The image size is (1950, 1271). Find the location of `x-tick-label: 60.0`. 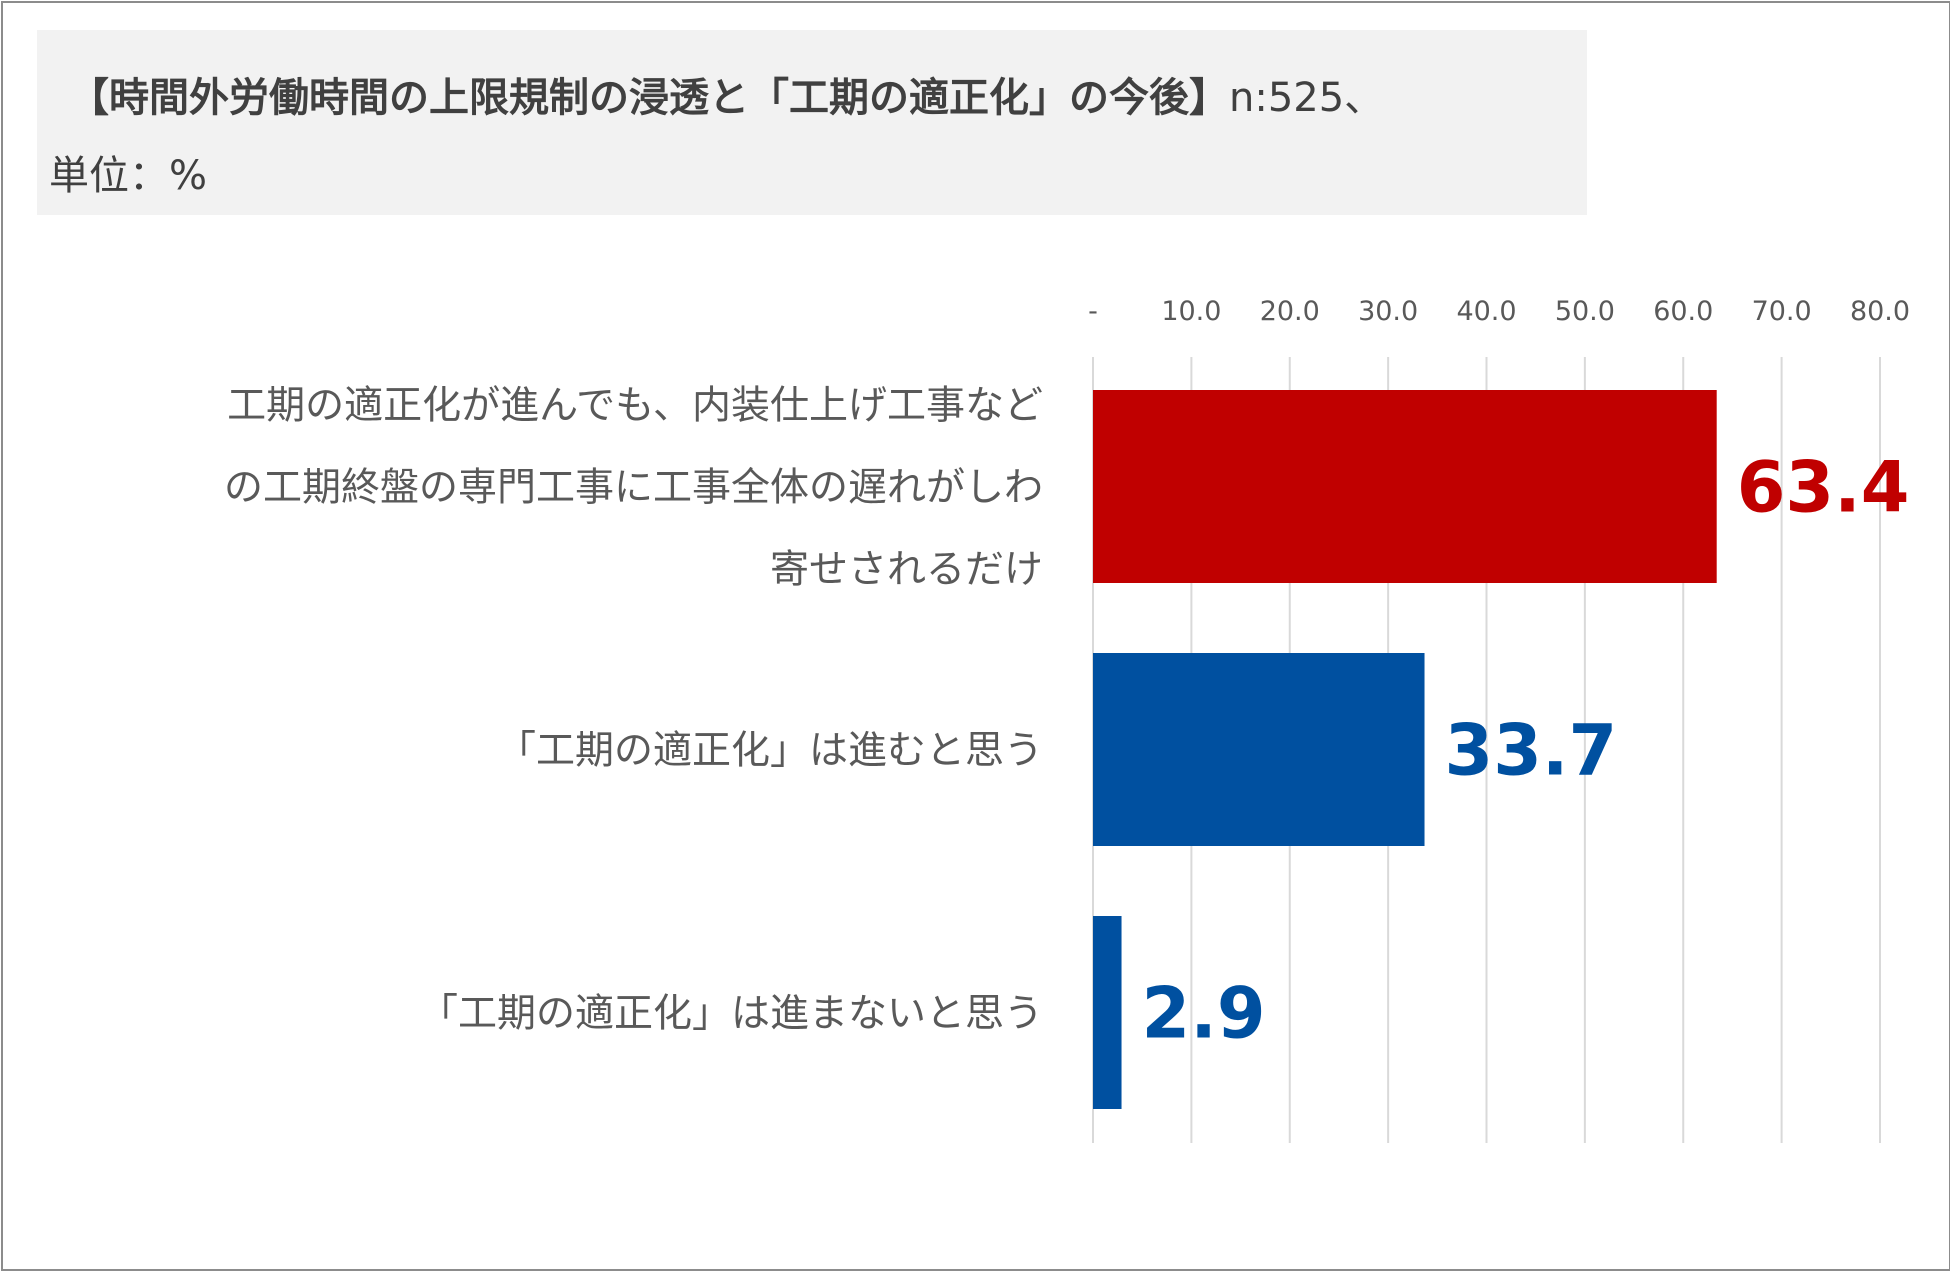

x-tick-label: 60.0 is located at coordinates (1683, 311).